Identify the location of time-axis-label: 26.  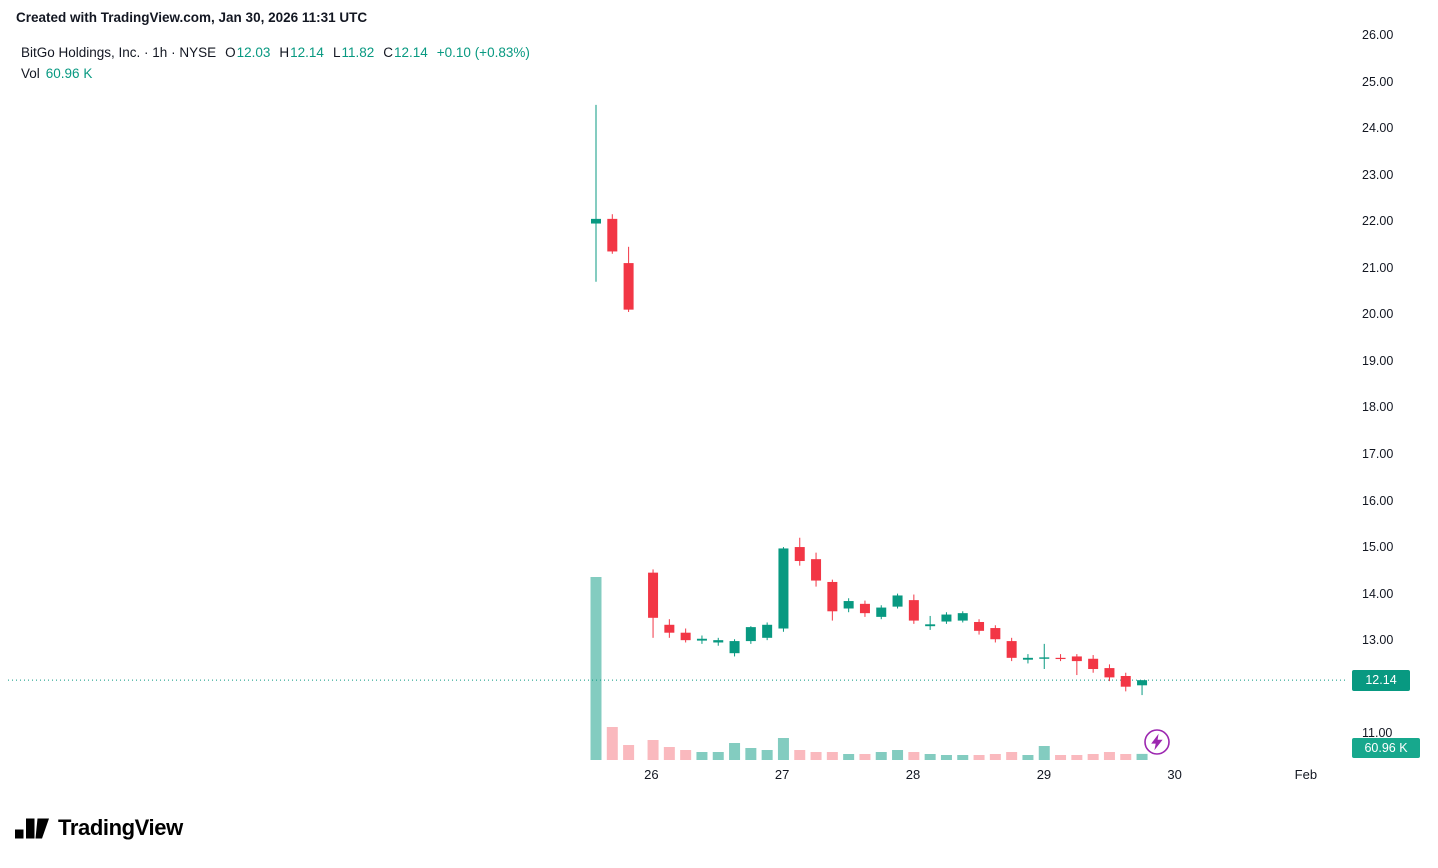
(651, 774).